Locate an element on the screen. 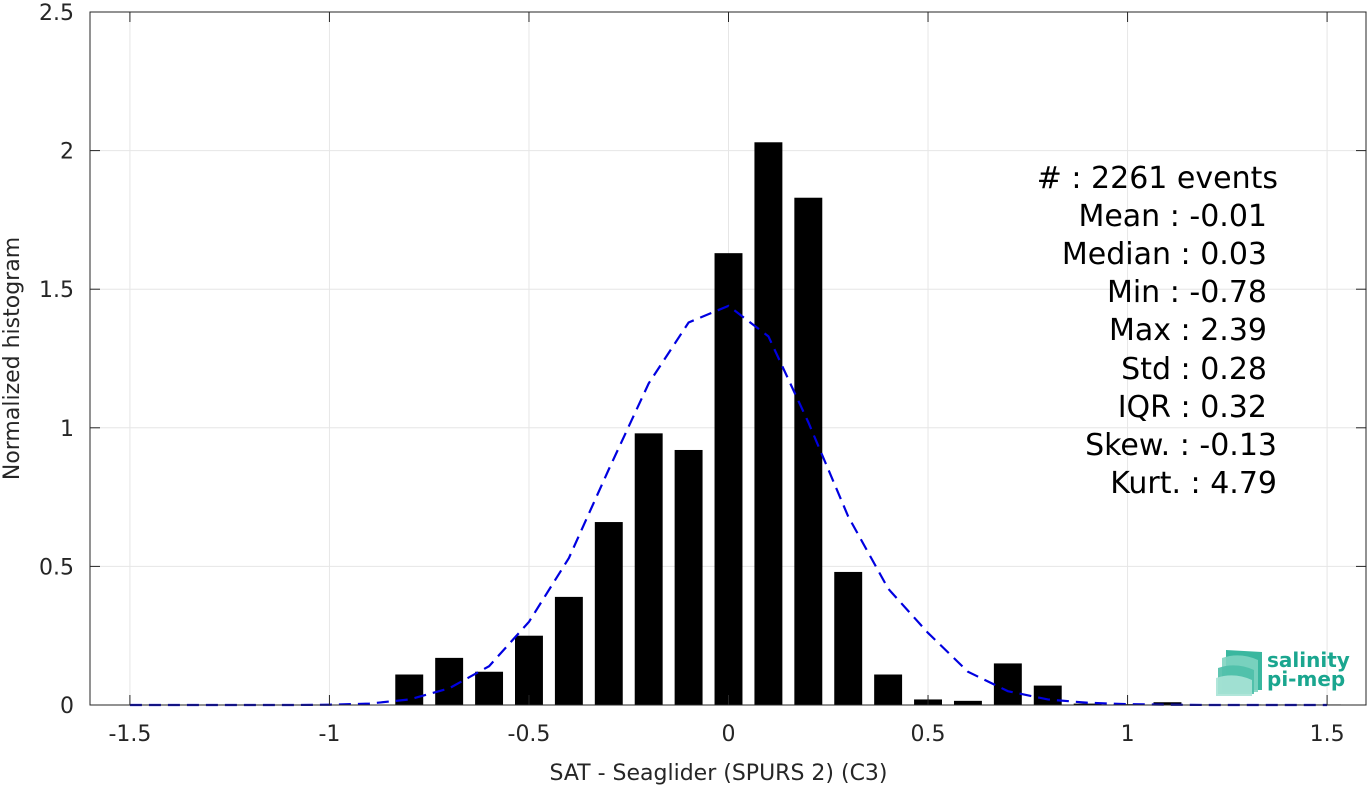  y-tick-label: 0 is located at coordinates (67, 706).